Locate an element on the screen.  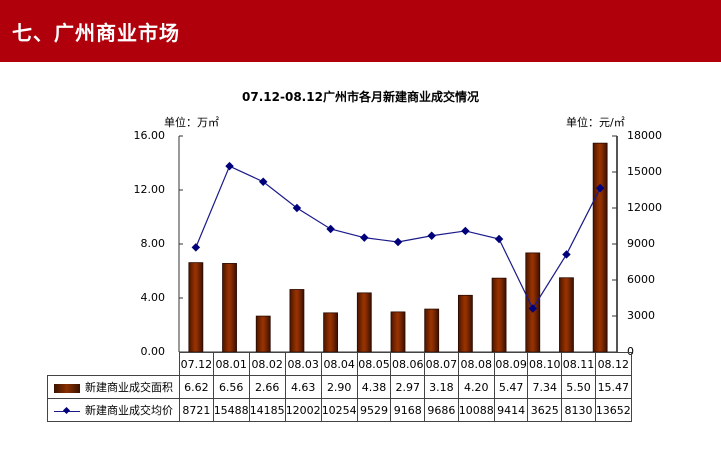
line-marker-swatch-icon is located at coordinates (67, 411).